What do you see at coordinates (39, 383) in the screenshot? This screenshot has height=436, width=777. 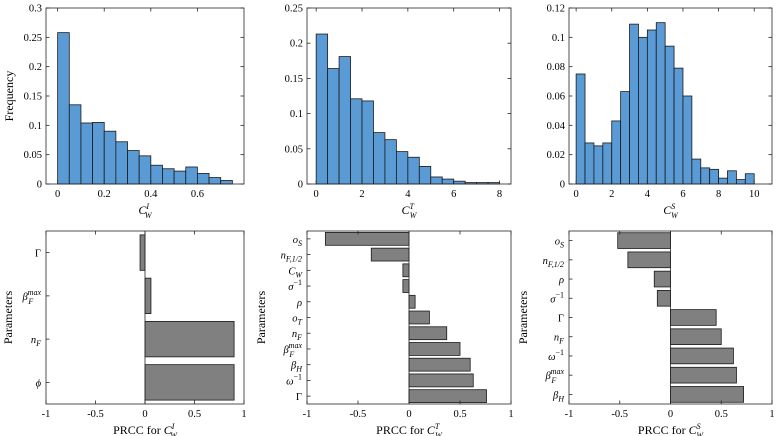 I see `parameter-label: ϕ` at bounding box center [39, 383].